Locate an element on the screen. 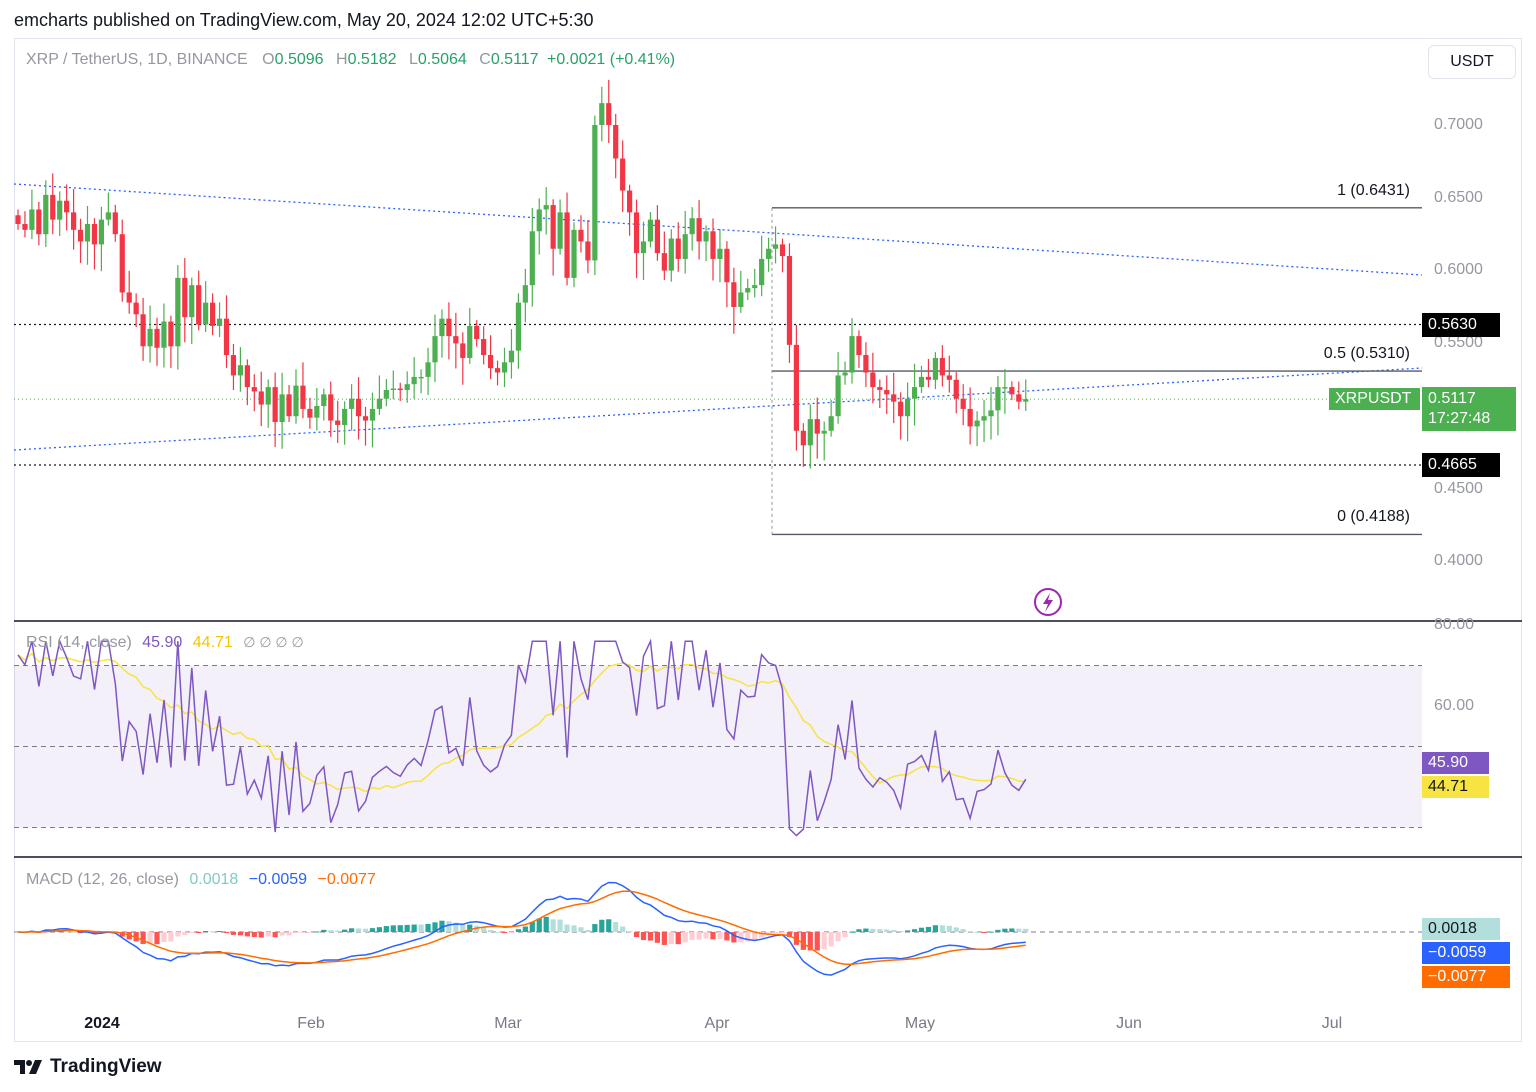  macd-line-tag: −0.0059 is located at coordinates (1466, 953).